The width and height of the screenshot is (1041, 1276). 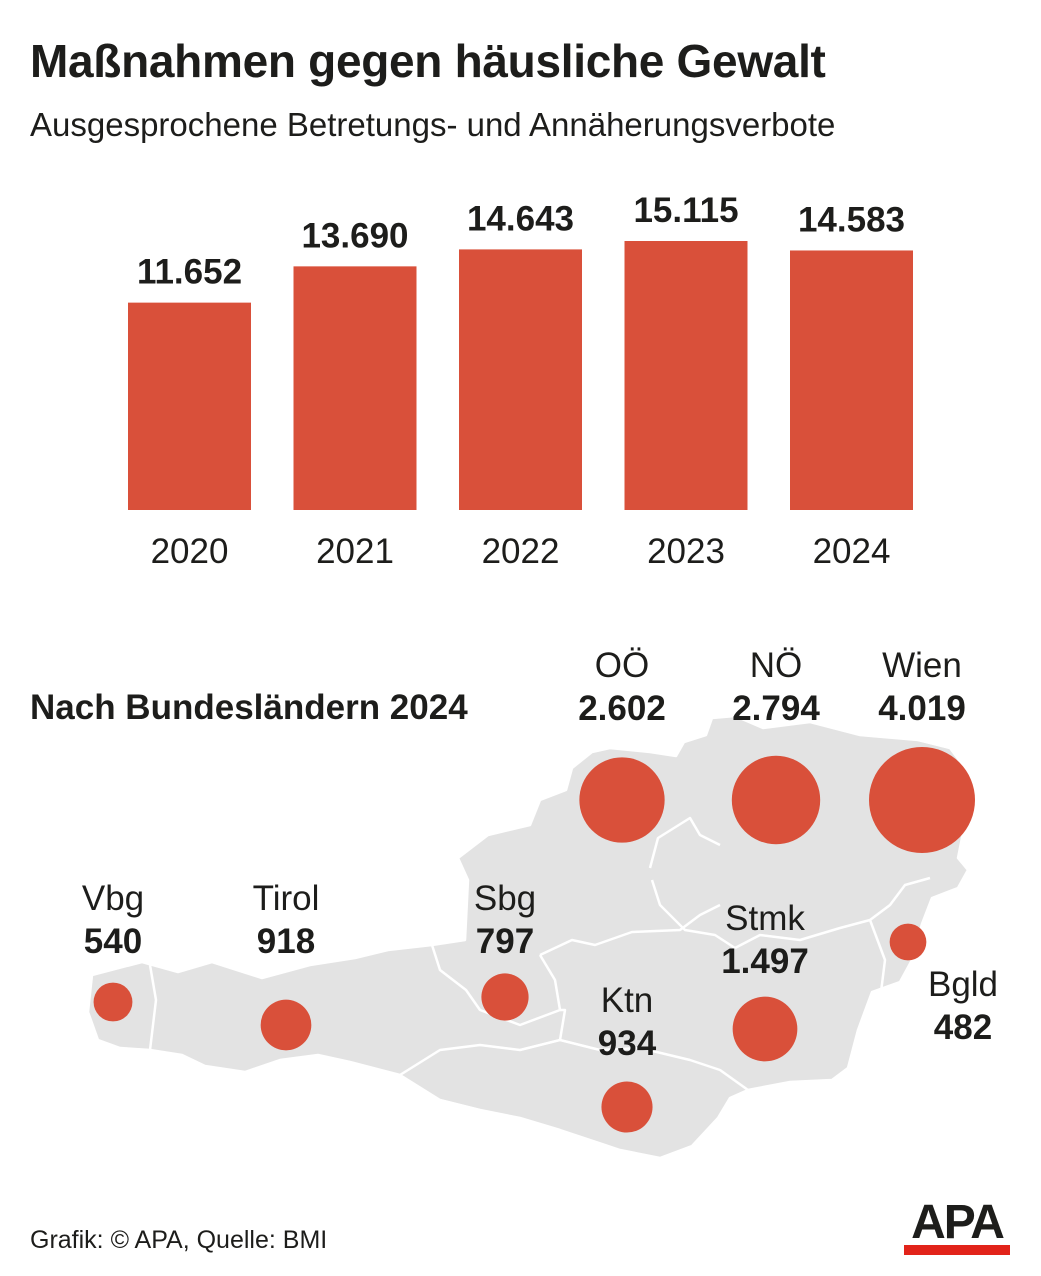 I want to click on region-label-bgld: Bgld 482, so click(x=963, y=1006).